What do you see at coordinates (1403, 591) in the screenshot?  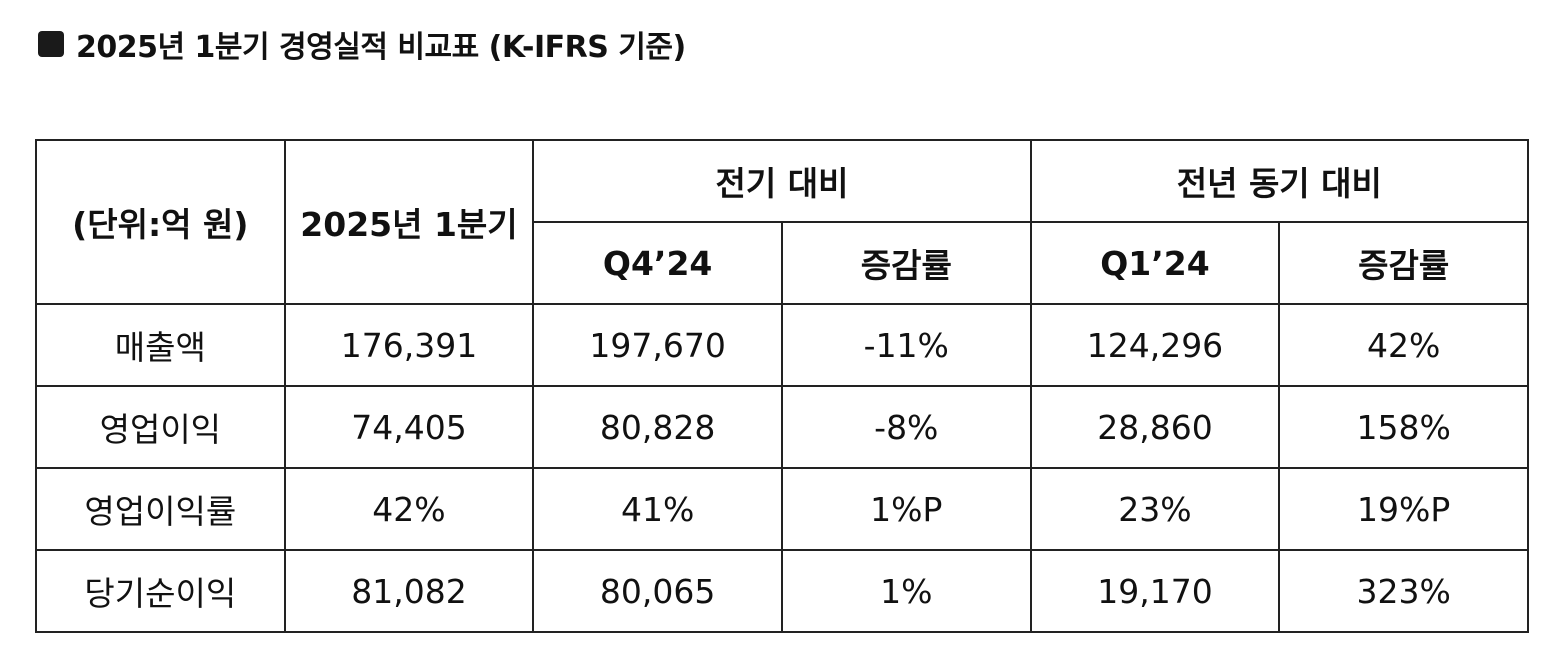 I see `table-cell: 323%` at bounding box center [1403, 591].